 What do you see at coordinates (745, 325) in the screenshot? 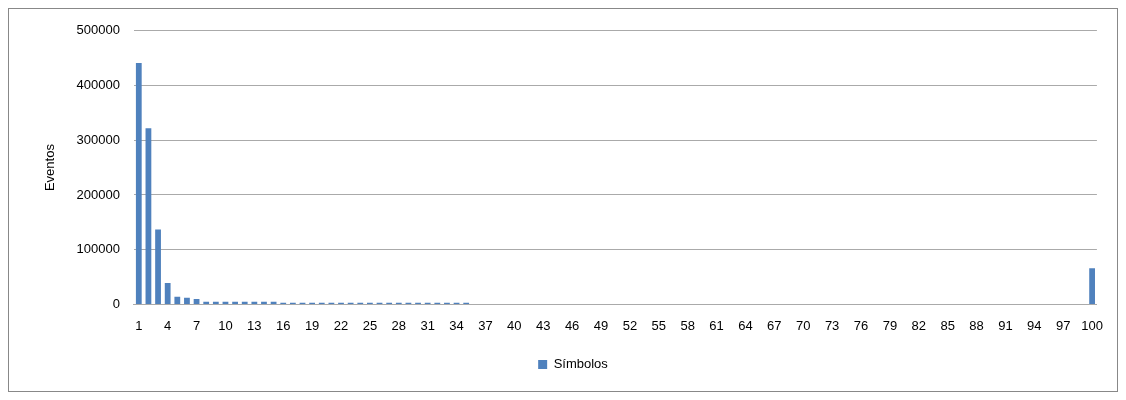
I see `x-tick-label: 64` at bounding box center [745, 325].